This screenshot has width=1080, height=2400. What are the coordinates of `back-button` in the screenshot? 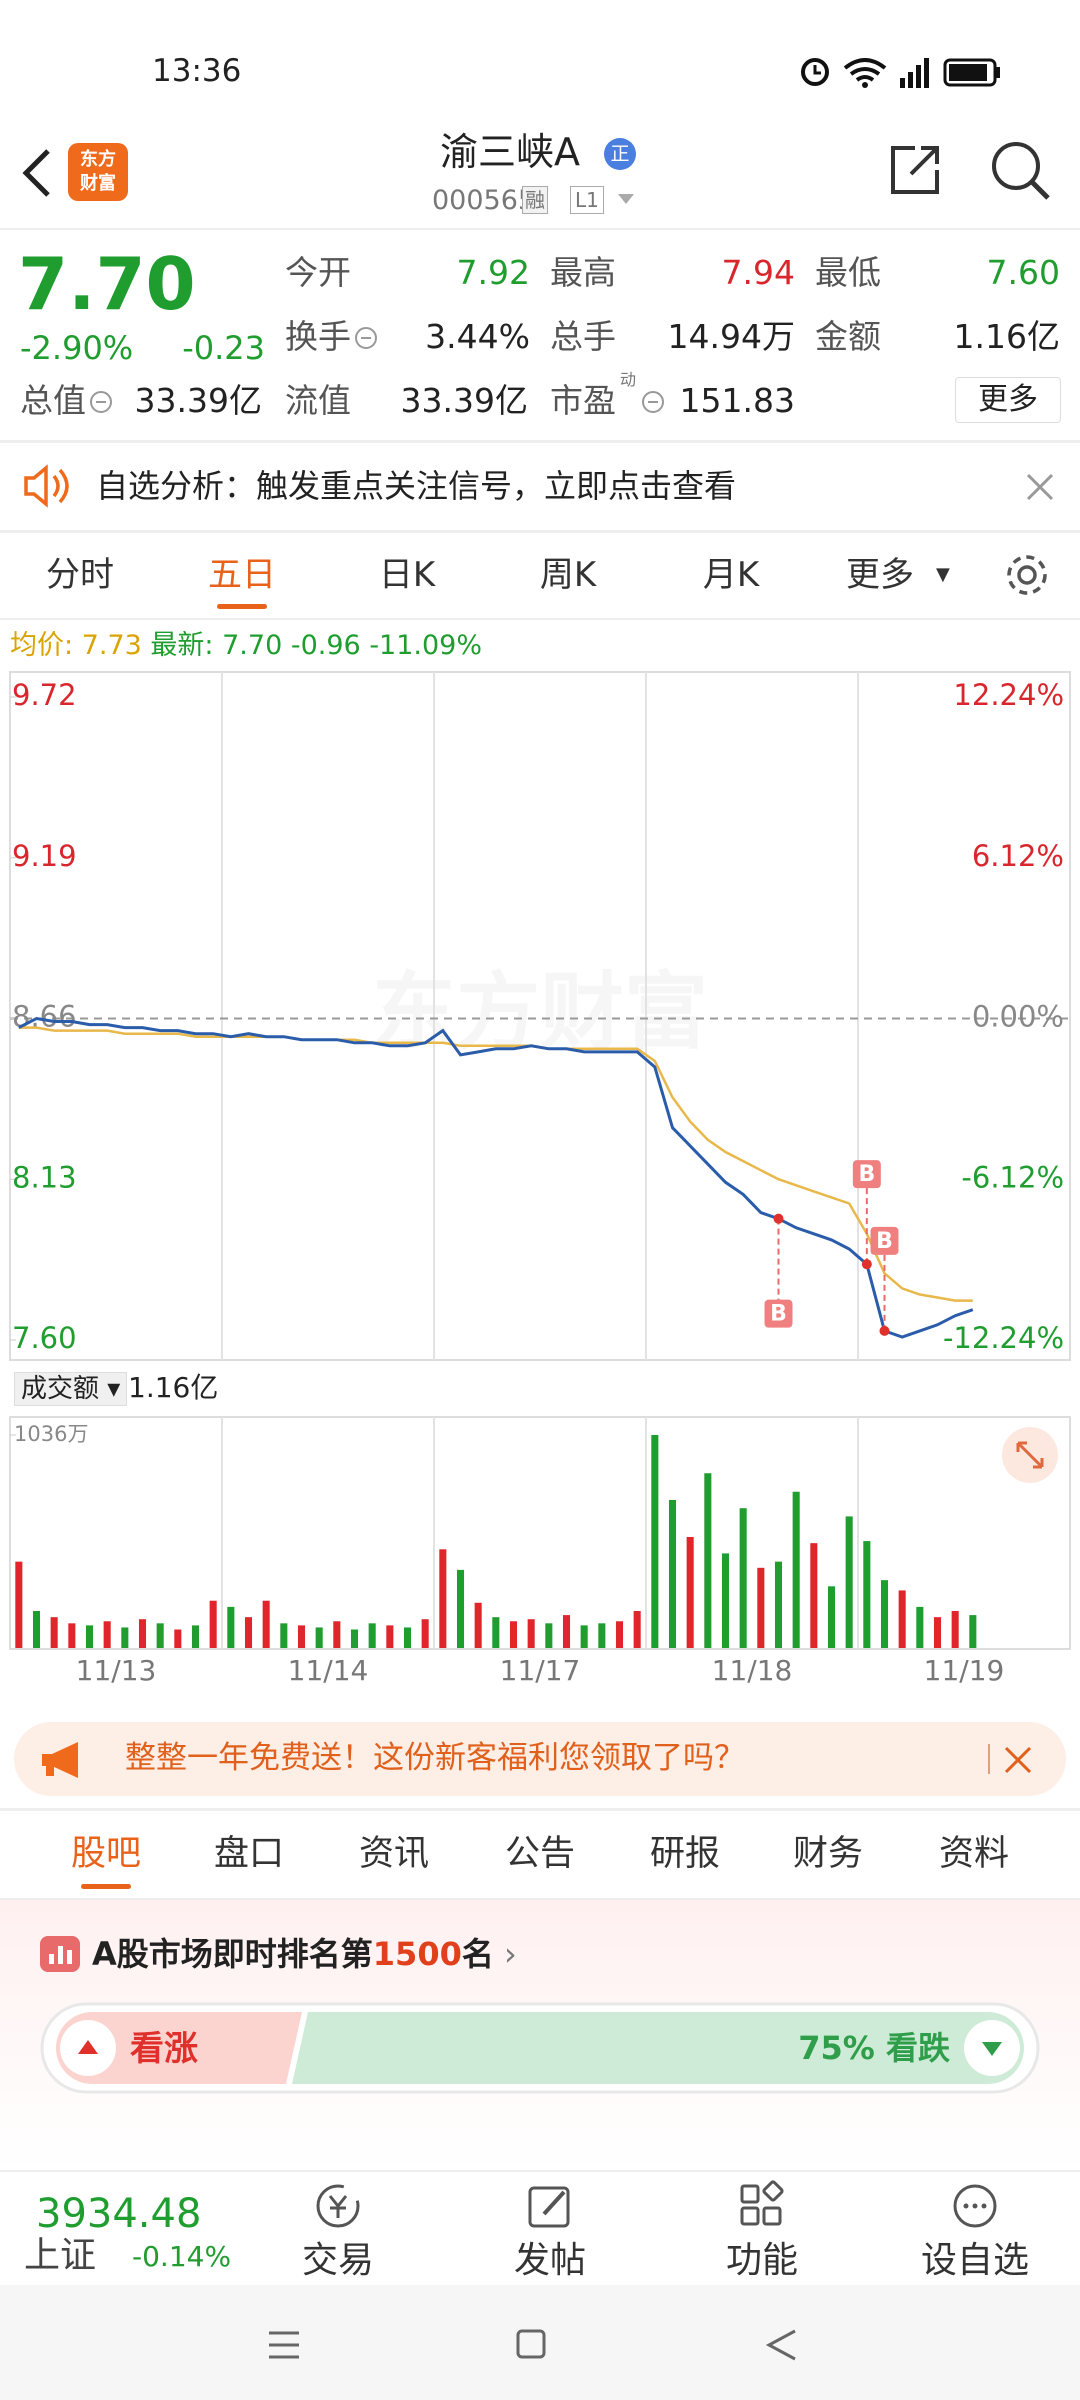 It's located at (38, 173).